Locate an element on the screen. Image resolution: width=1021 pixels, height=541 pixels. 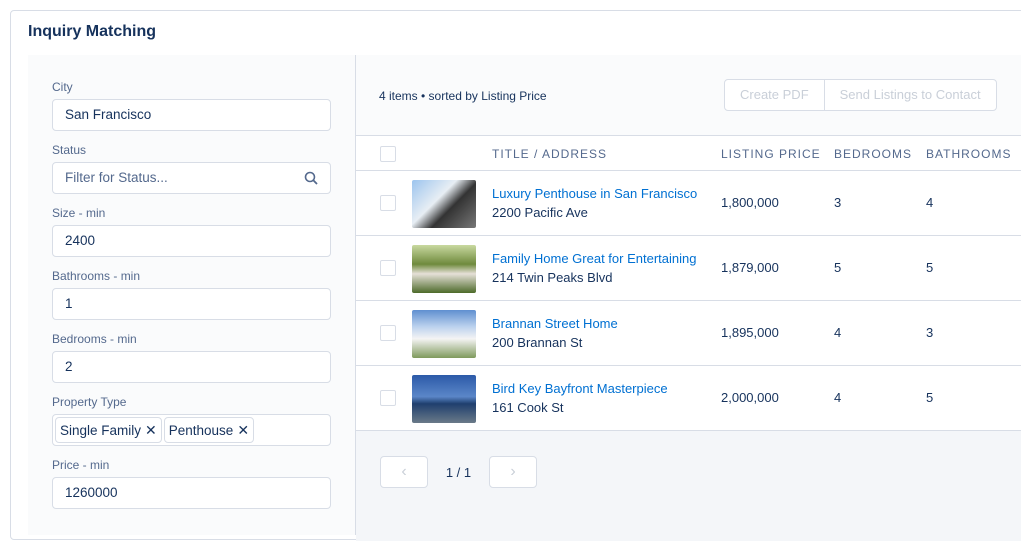
select-all-checkbox is located at coordinates (388, 154).